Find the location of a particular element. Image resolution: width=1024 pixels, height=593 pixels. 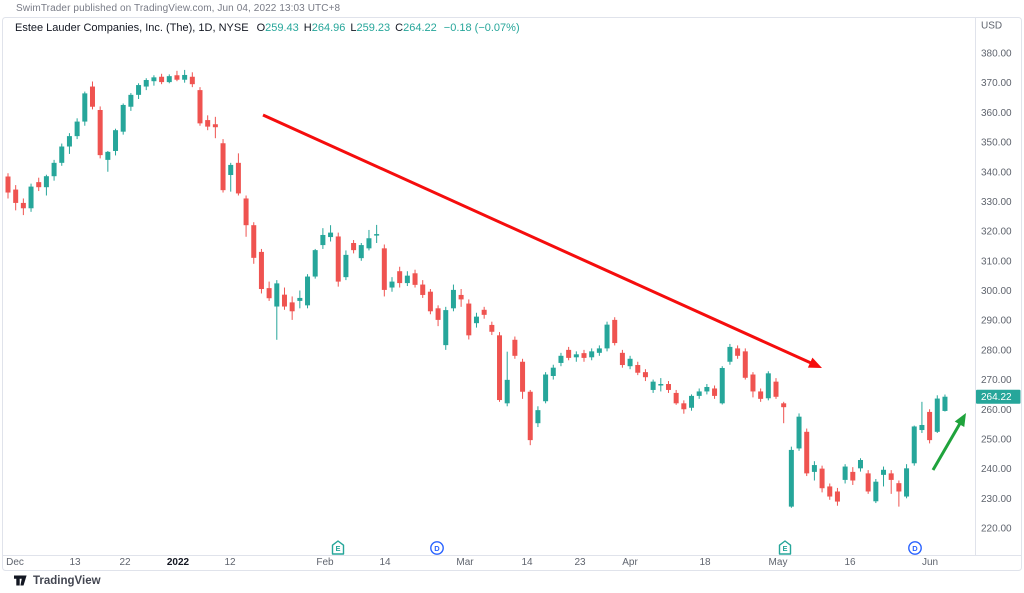

time-tick-label: 23 is located at coordinates (580, 562).